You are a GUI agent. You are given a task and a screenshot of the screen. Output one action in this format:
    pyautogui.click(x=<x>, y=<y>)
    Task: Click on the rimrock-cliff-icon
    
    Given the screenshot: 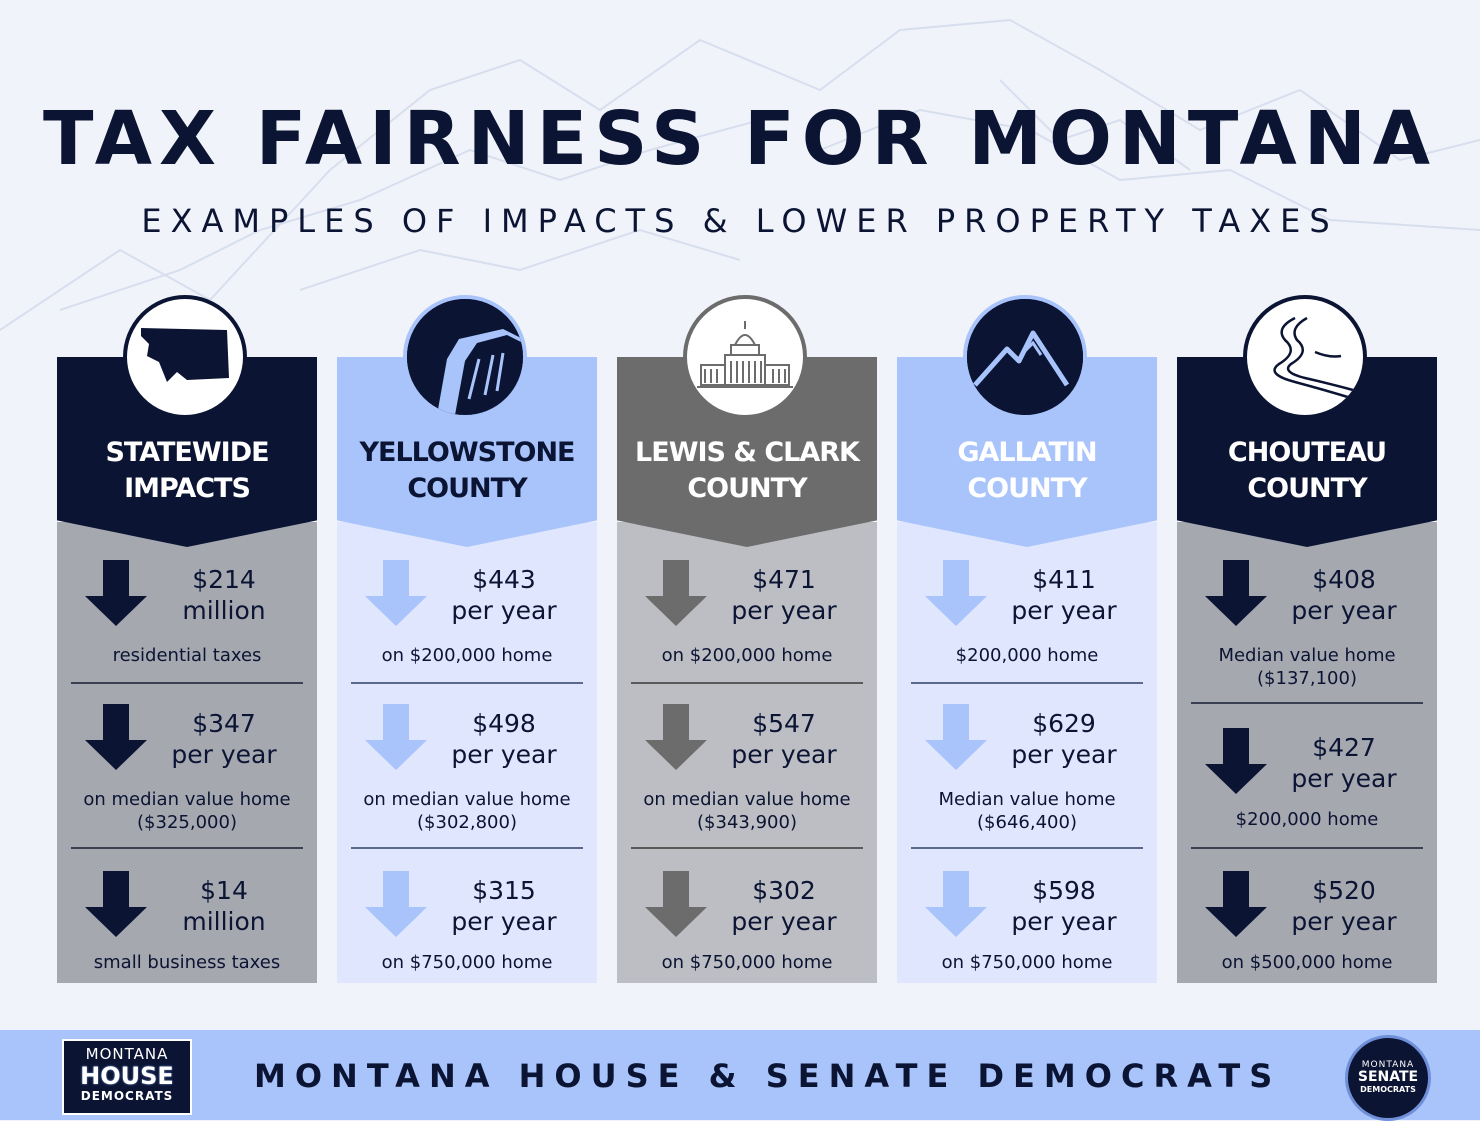 What is the action you would take?
    pyautogui.click(x=465, y=357)
    